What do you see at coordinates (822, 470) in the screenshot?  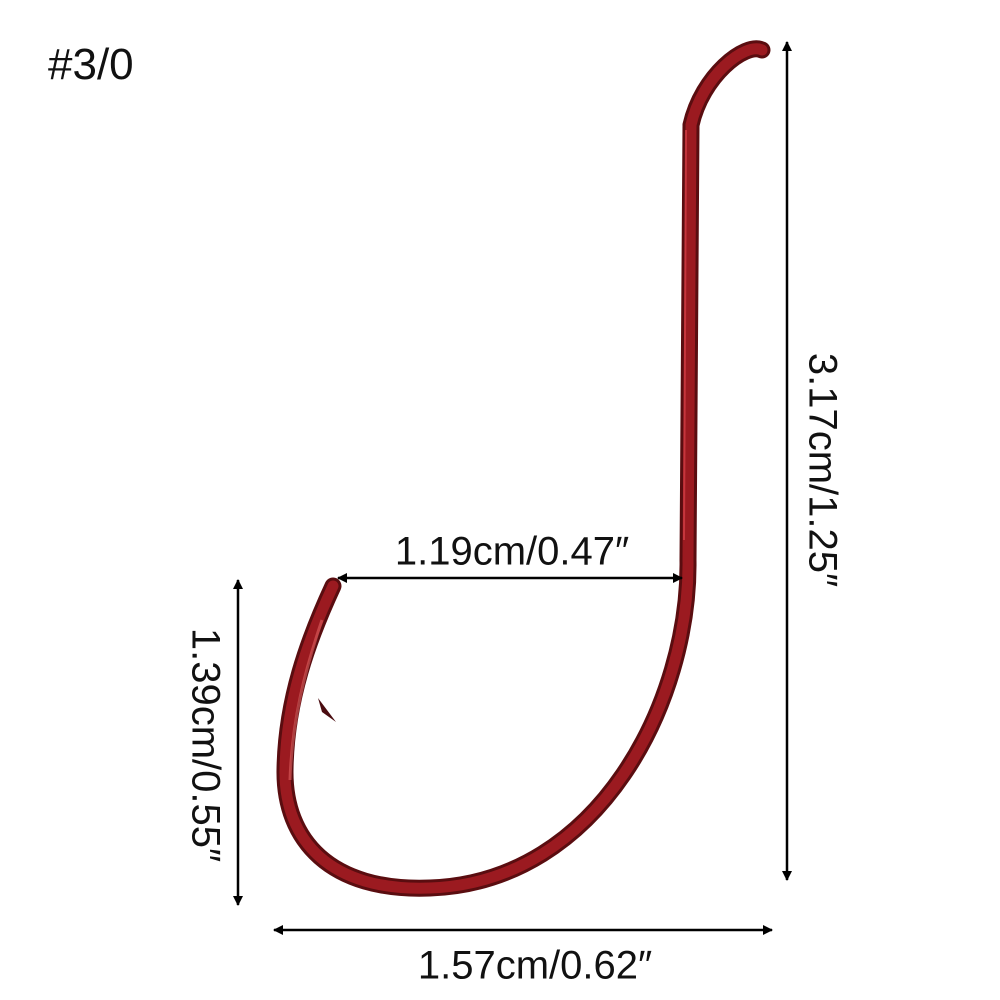 I see `shank-length-label: 3.17cm/1.25″` at bounding box center [822, 470].